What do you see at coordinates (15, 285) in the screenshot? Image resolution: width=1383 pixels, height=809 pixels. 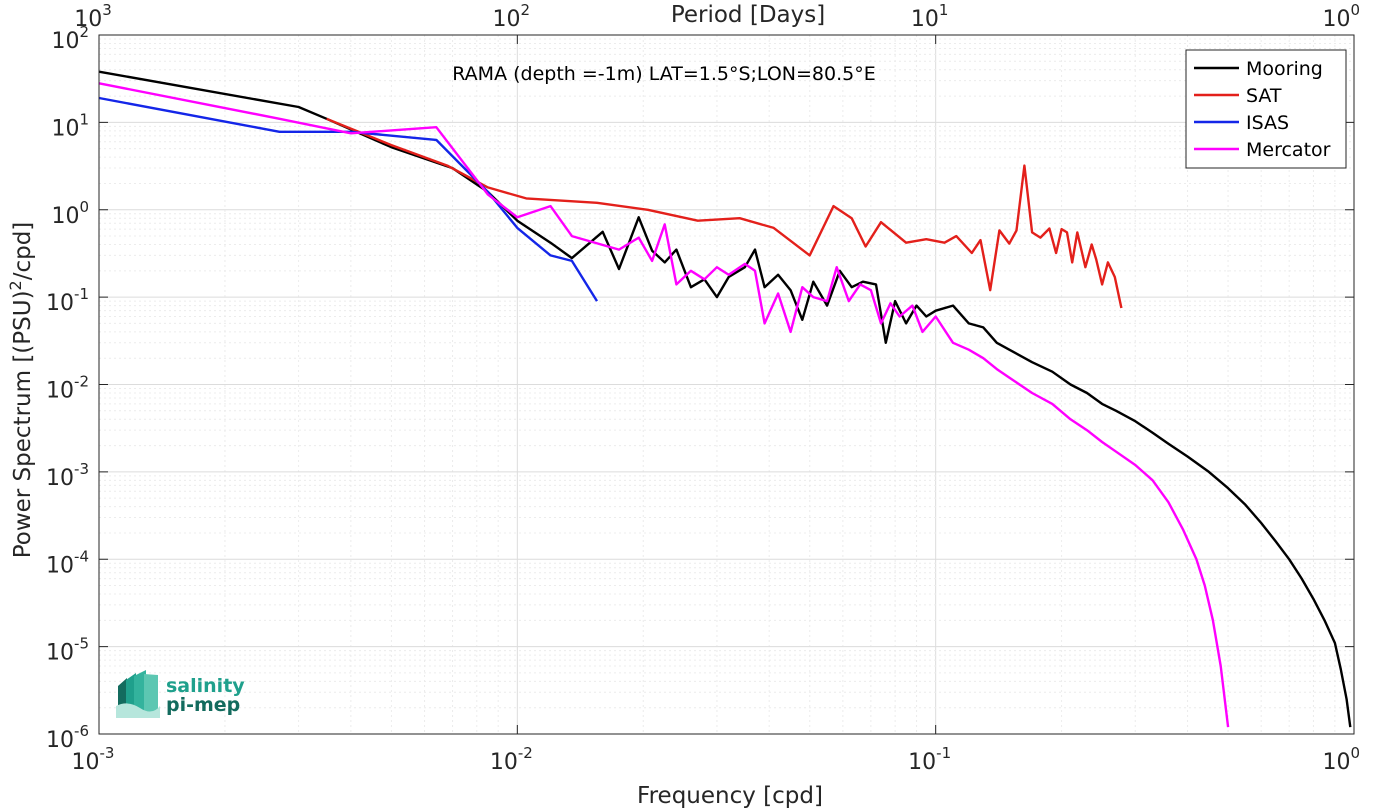 I see `y-axis-label-sup: 2` at bounding box center [15, 285].